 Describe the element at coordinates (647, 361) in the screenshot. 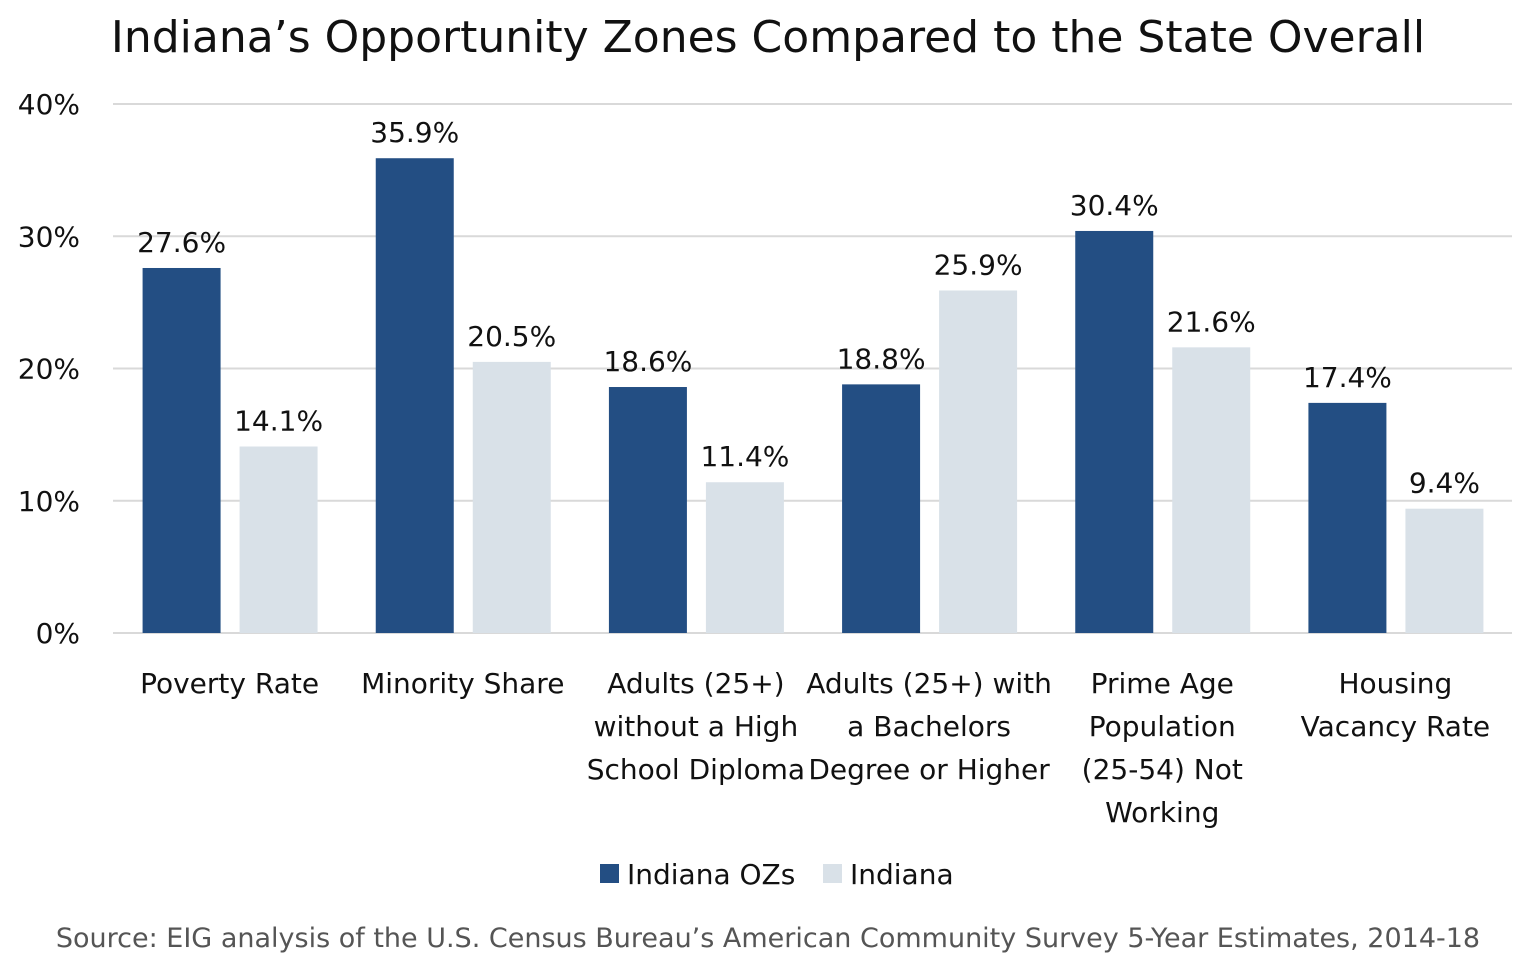

I see `data-label: 18.6%` at that location.